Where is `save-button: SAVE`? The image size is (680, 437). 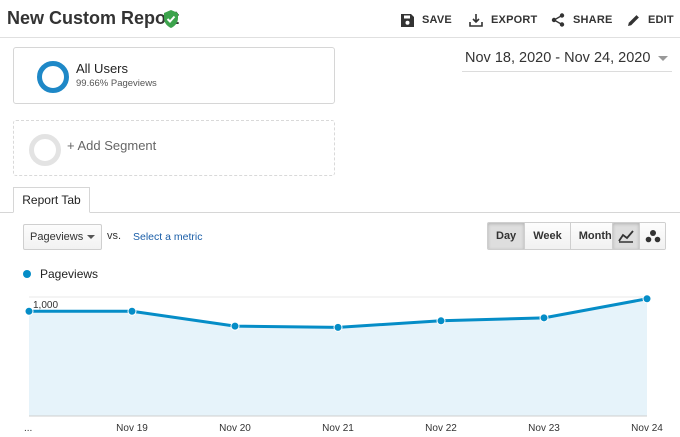 save-button: SAVE is located at coordinates (426, 20).